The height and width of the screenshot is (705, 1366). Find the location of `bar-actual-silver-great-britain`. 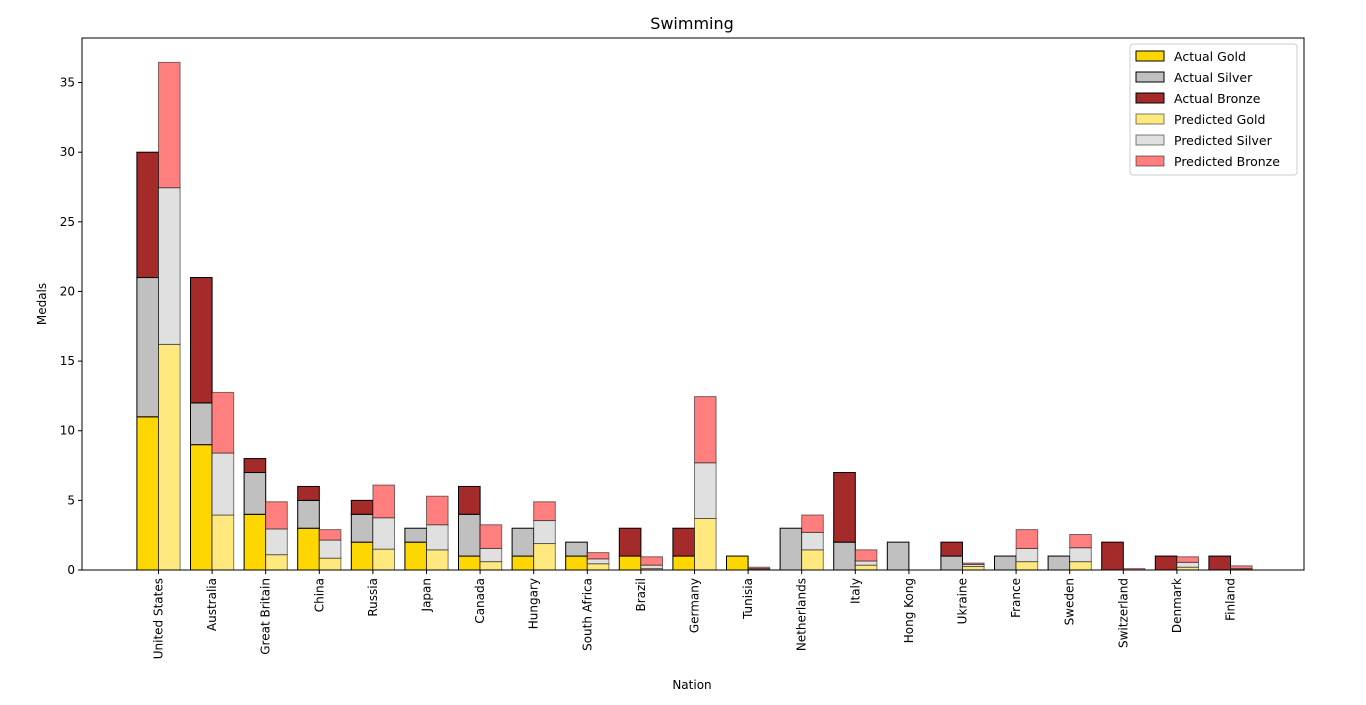

bar-actual-silver-great-britain is located at coordinates (255, 493).